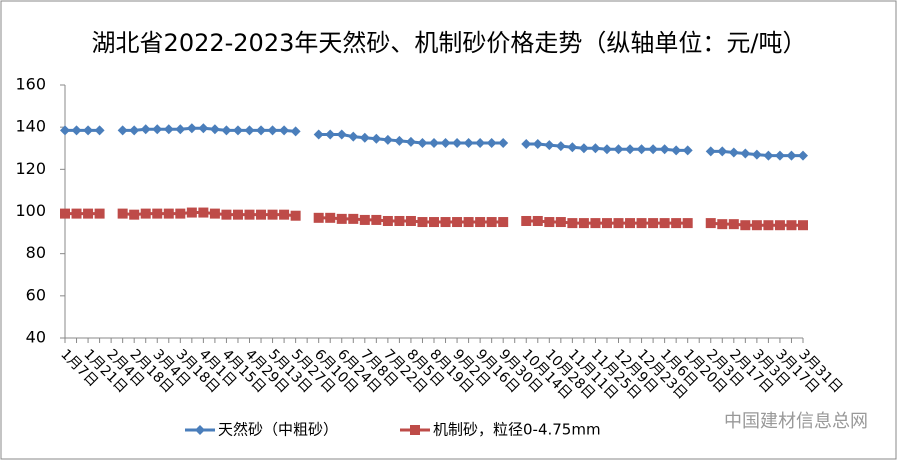  Describe the element at coordinates (517, 430) in the screenshot. I see `legend-label: 机制砂，粒径0-4.75mm` at that location.